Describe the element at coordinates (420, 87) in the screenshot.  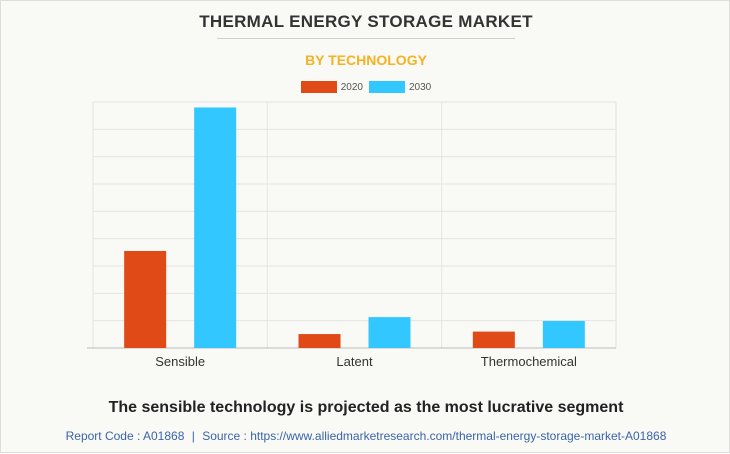
I see `legend-label-2030: 2030` at that location.